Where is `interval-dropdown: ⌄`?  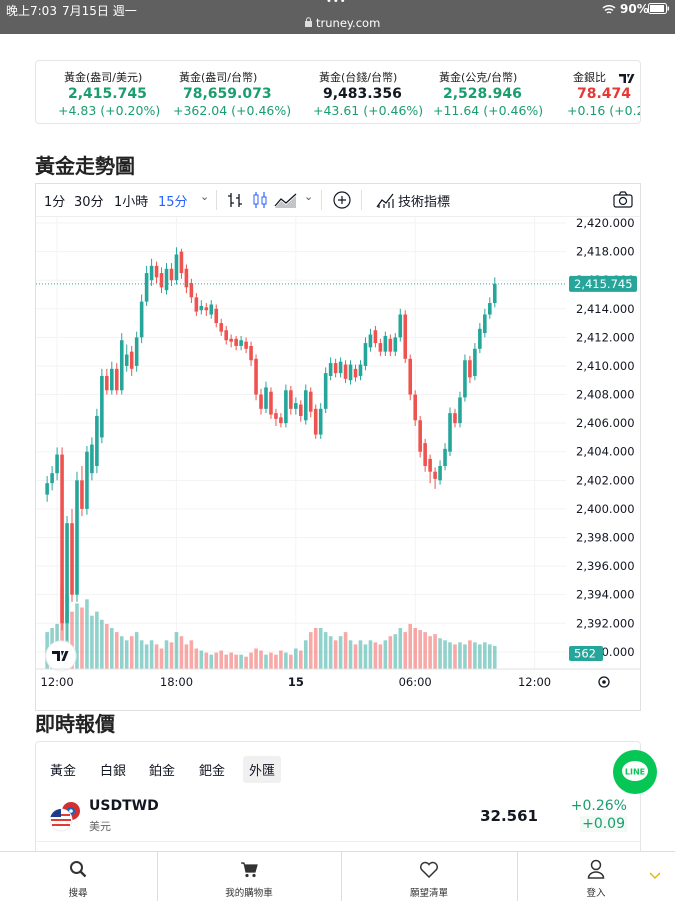 interval-dropdown: ⌄ is located at coordinates (205, 196).